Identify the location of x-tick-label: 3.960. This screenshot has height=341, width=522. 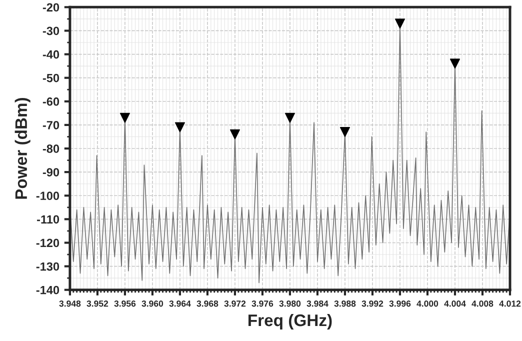
(153, 303).